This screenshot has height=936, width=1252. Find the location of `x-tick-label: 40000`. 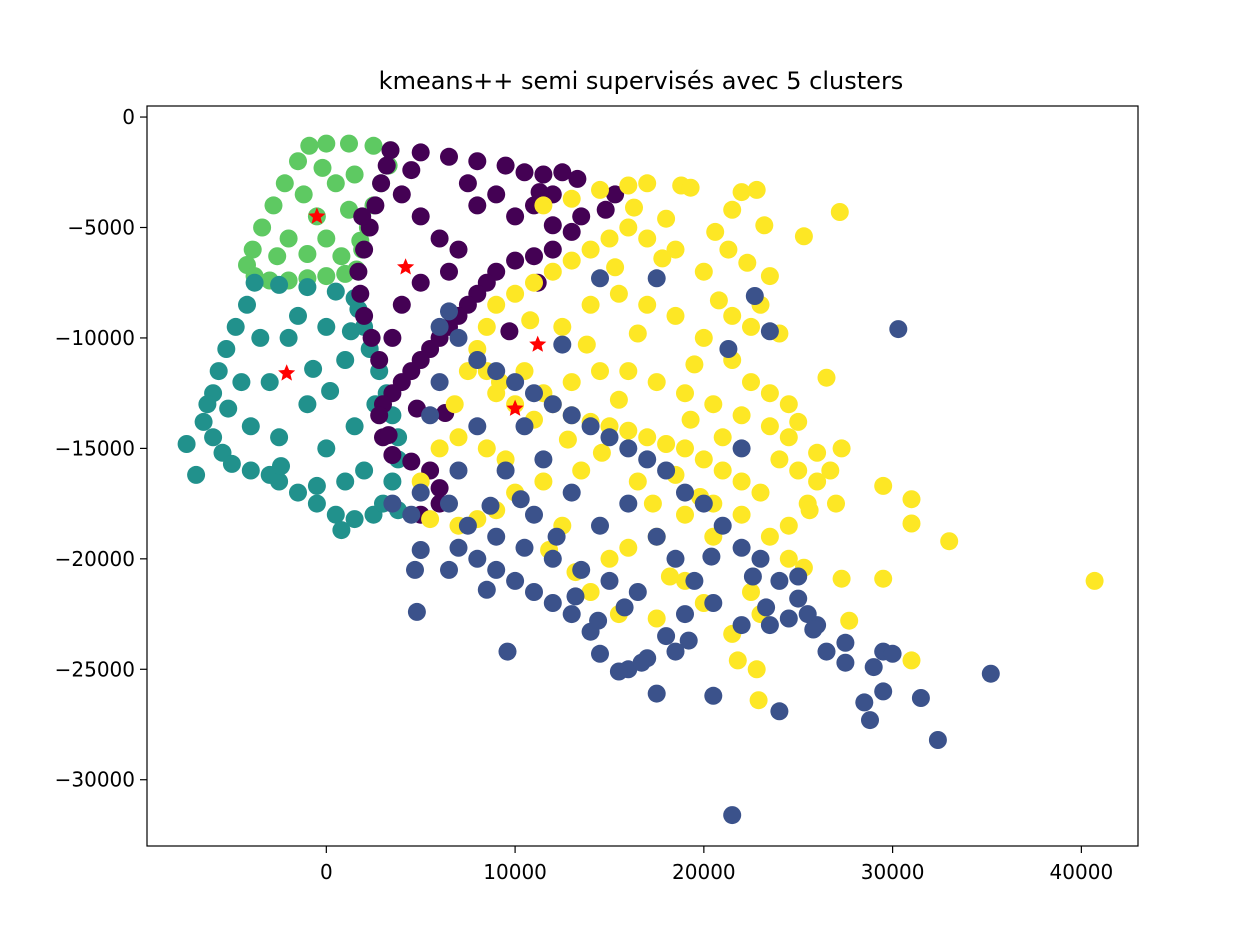

x-tick-label: 40000 is located at coordinates (1082, 872).